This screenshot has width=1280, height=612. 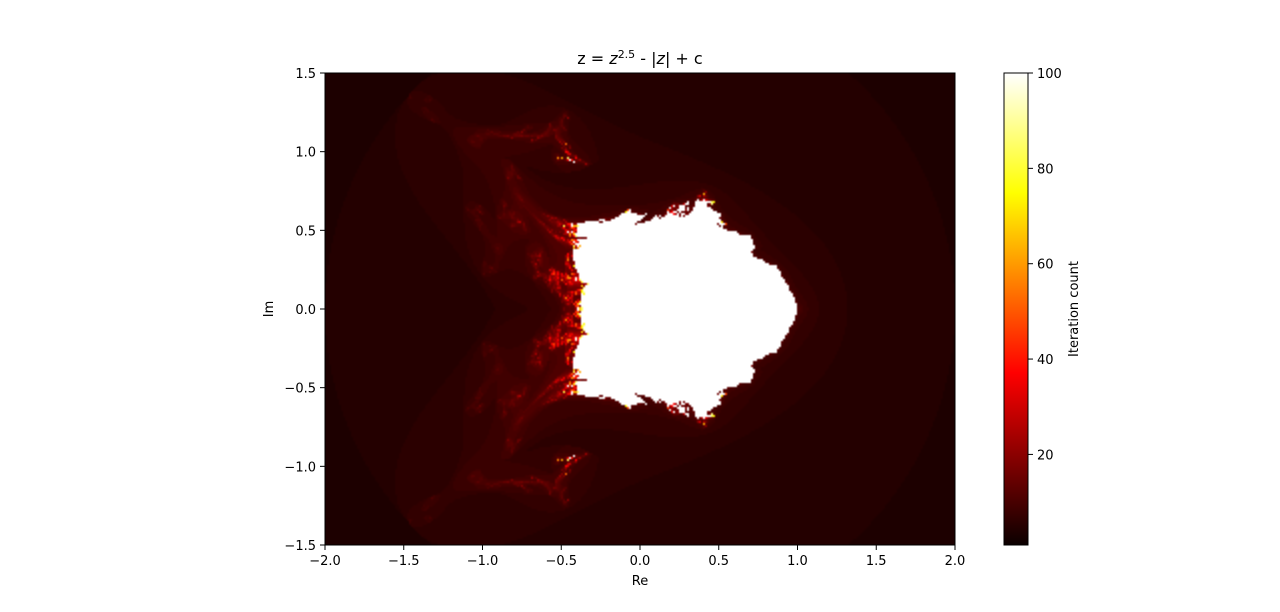 What do you see at coordinates (593, 58) in the screenshot?
I see `title-prefix: z =` at bounding box center [593, 58].